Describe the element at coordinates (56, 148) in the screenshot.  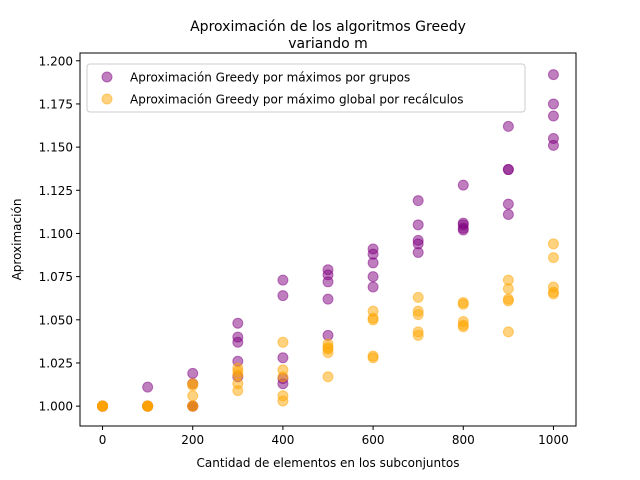
I see `y-tick-label-6: 1.150` at that location.